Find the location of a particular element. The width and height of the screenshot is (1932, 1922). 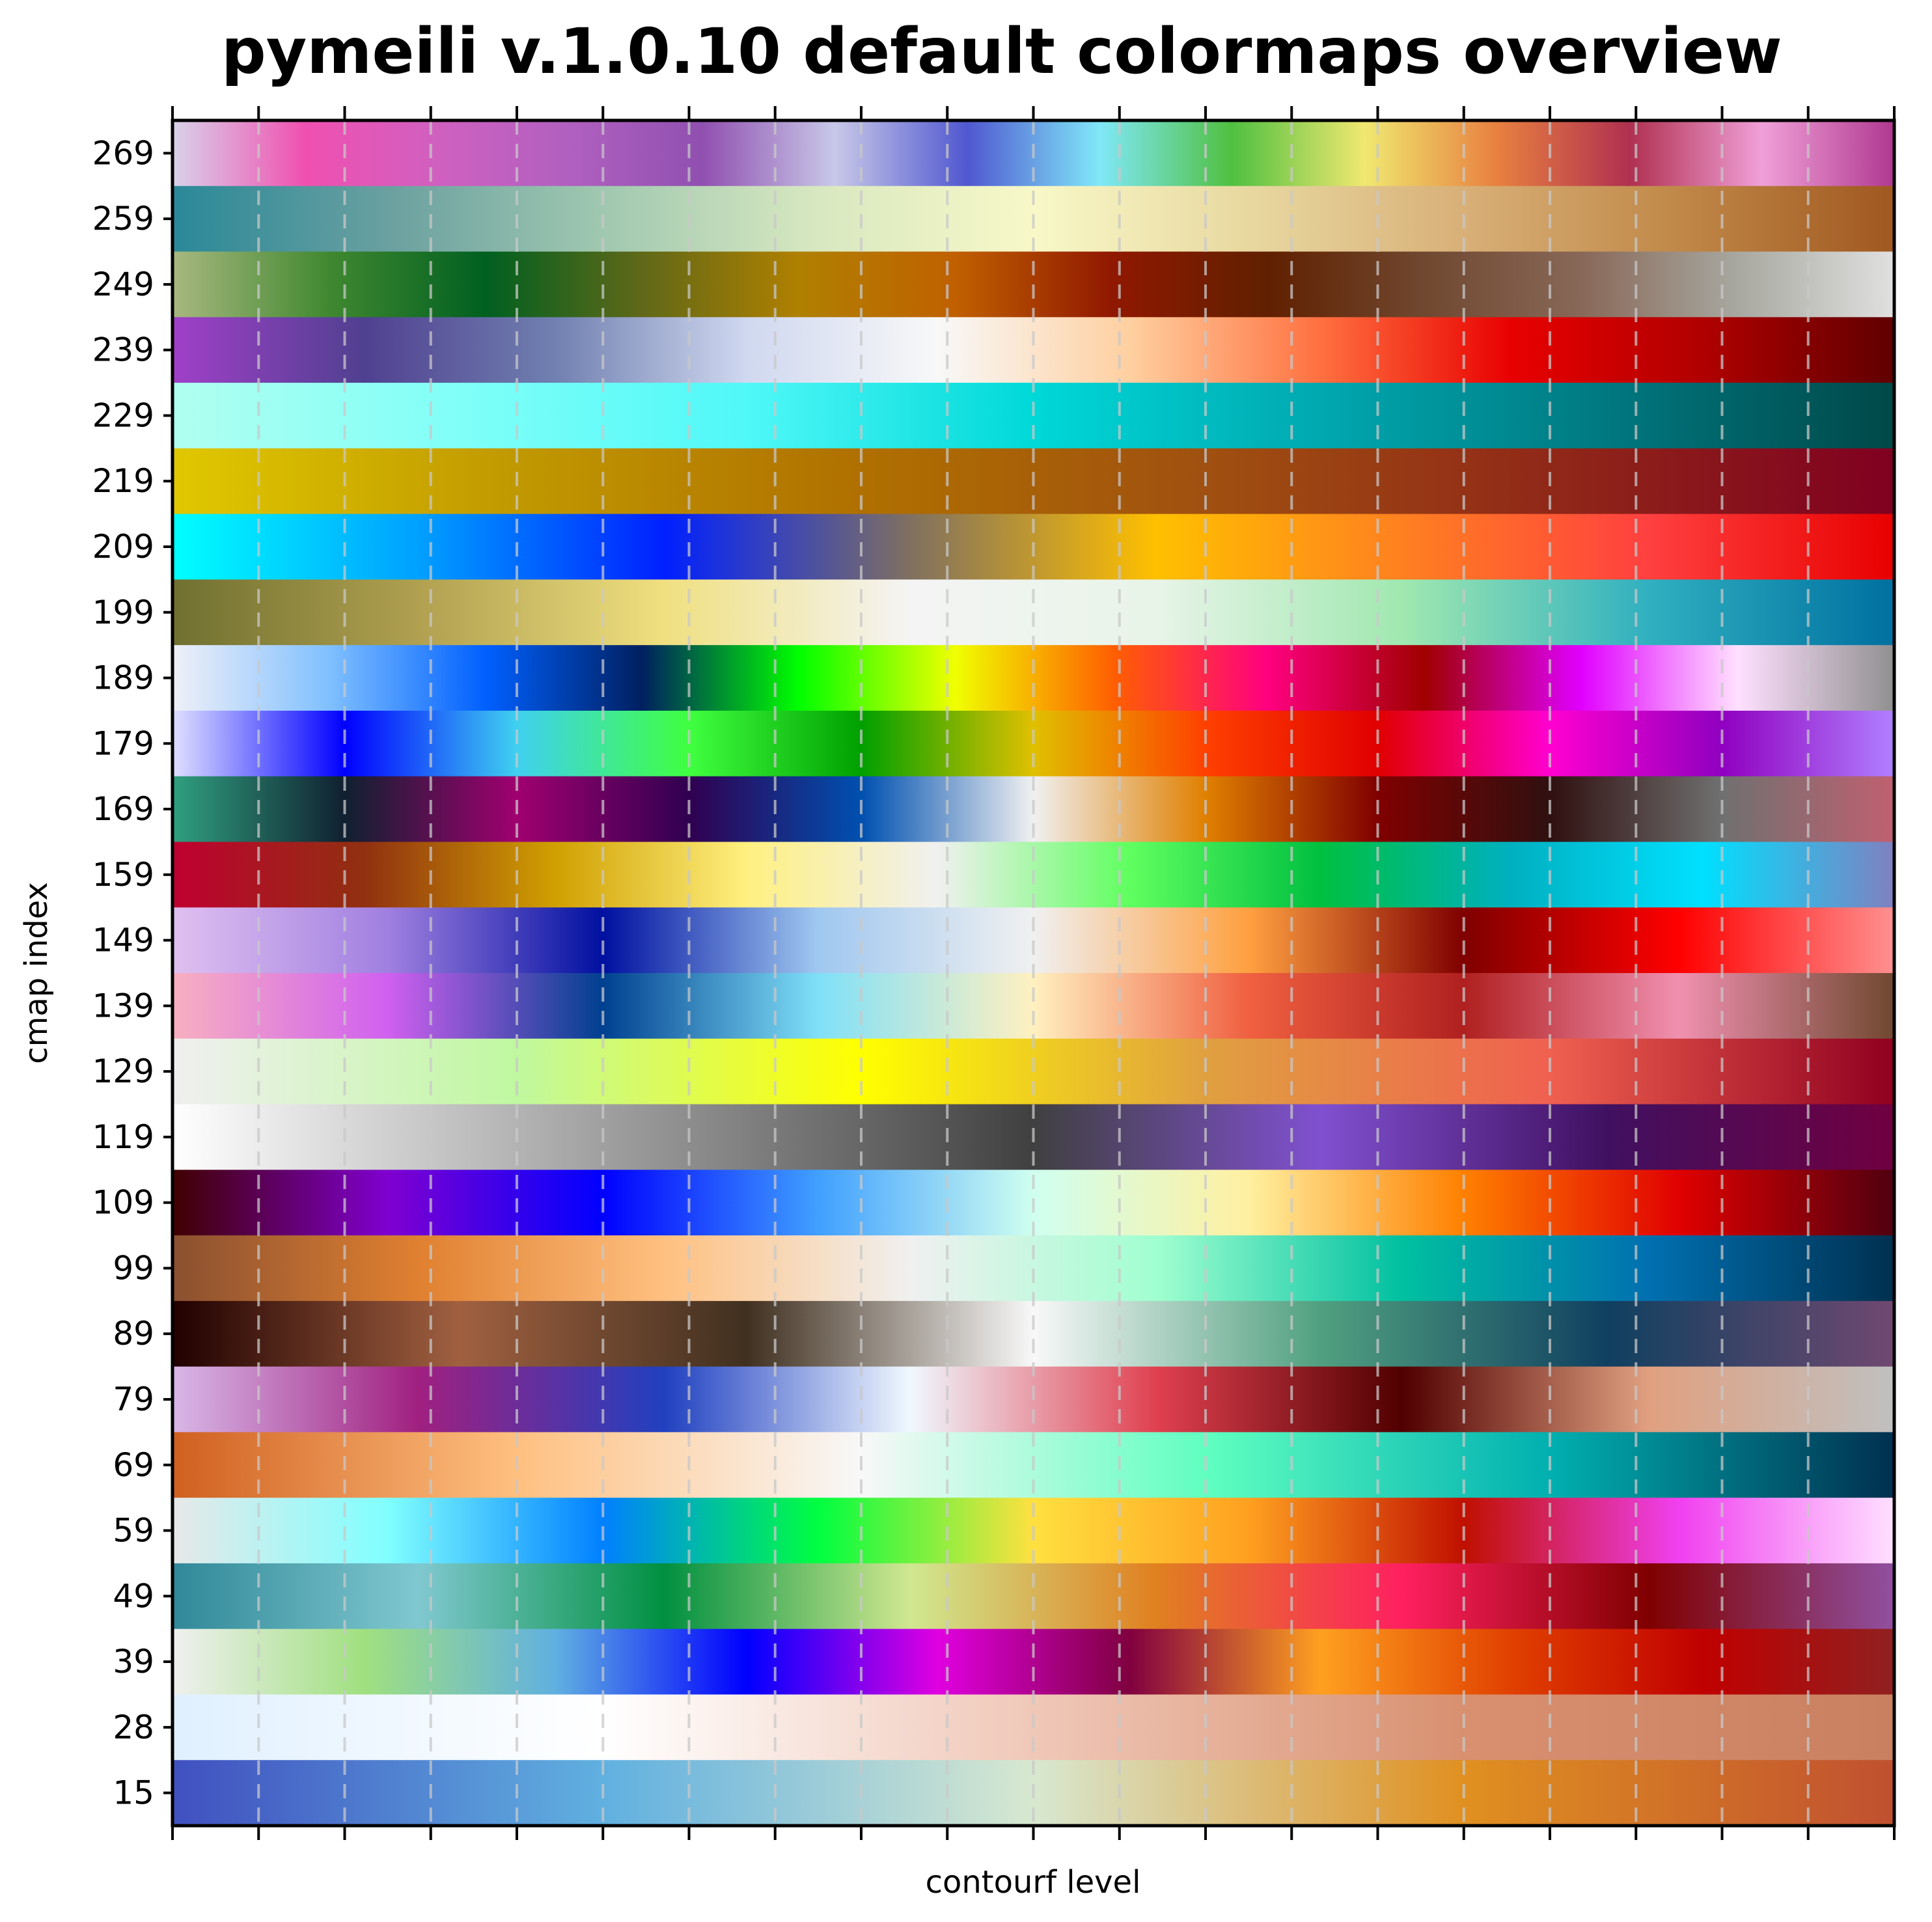

y-tick-label: 49 is located at coordinates (133, 1596).